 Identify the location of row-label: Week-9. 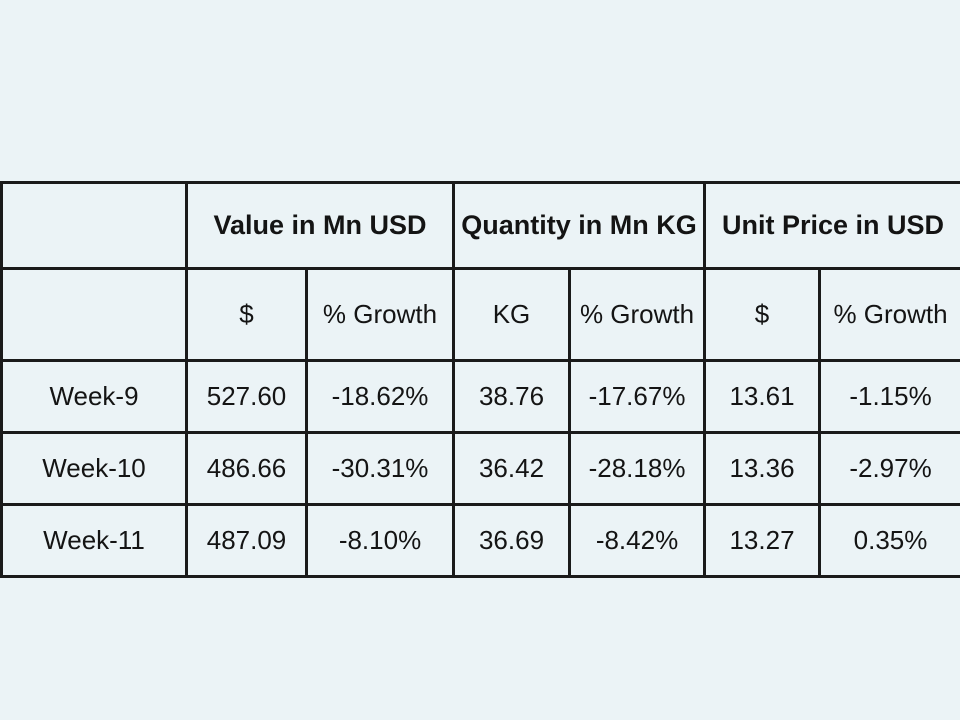
(94, 396).